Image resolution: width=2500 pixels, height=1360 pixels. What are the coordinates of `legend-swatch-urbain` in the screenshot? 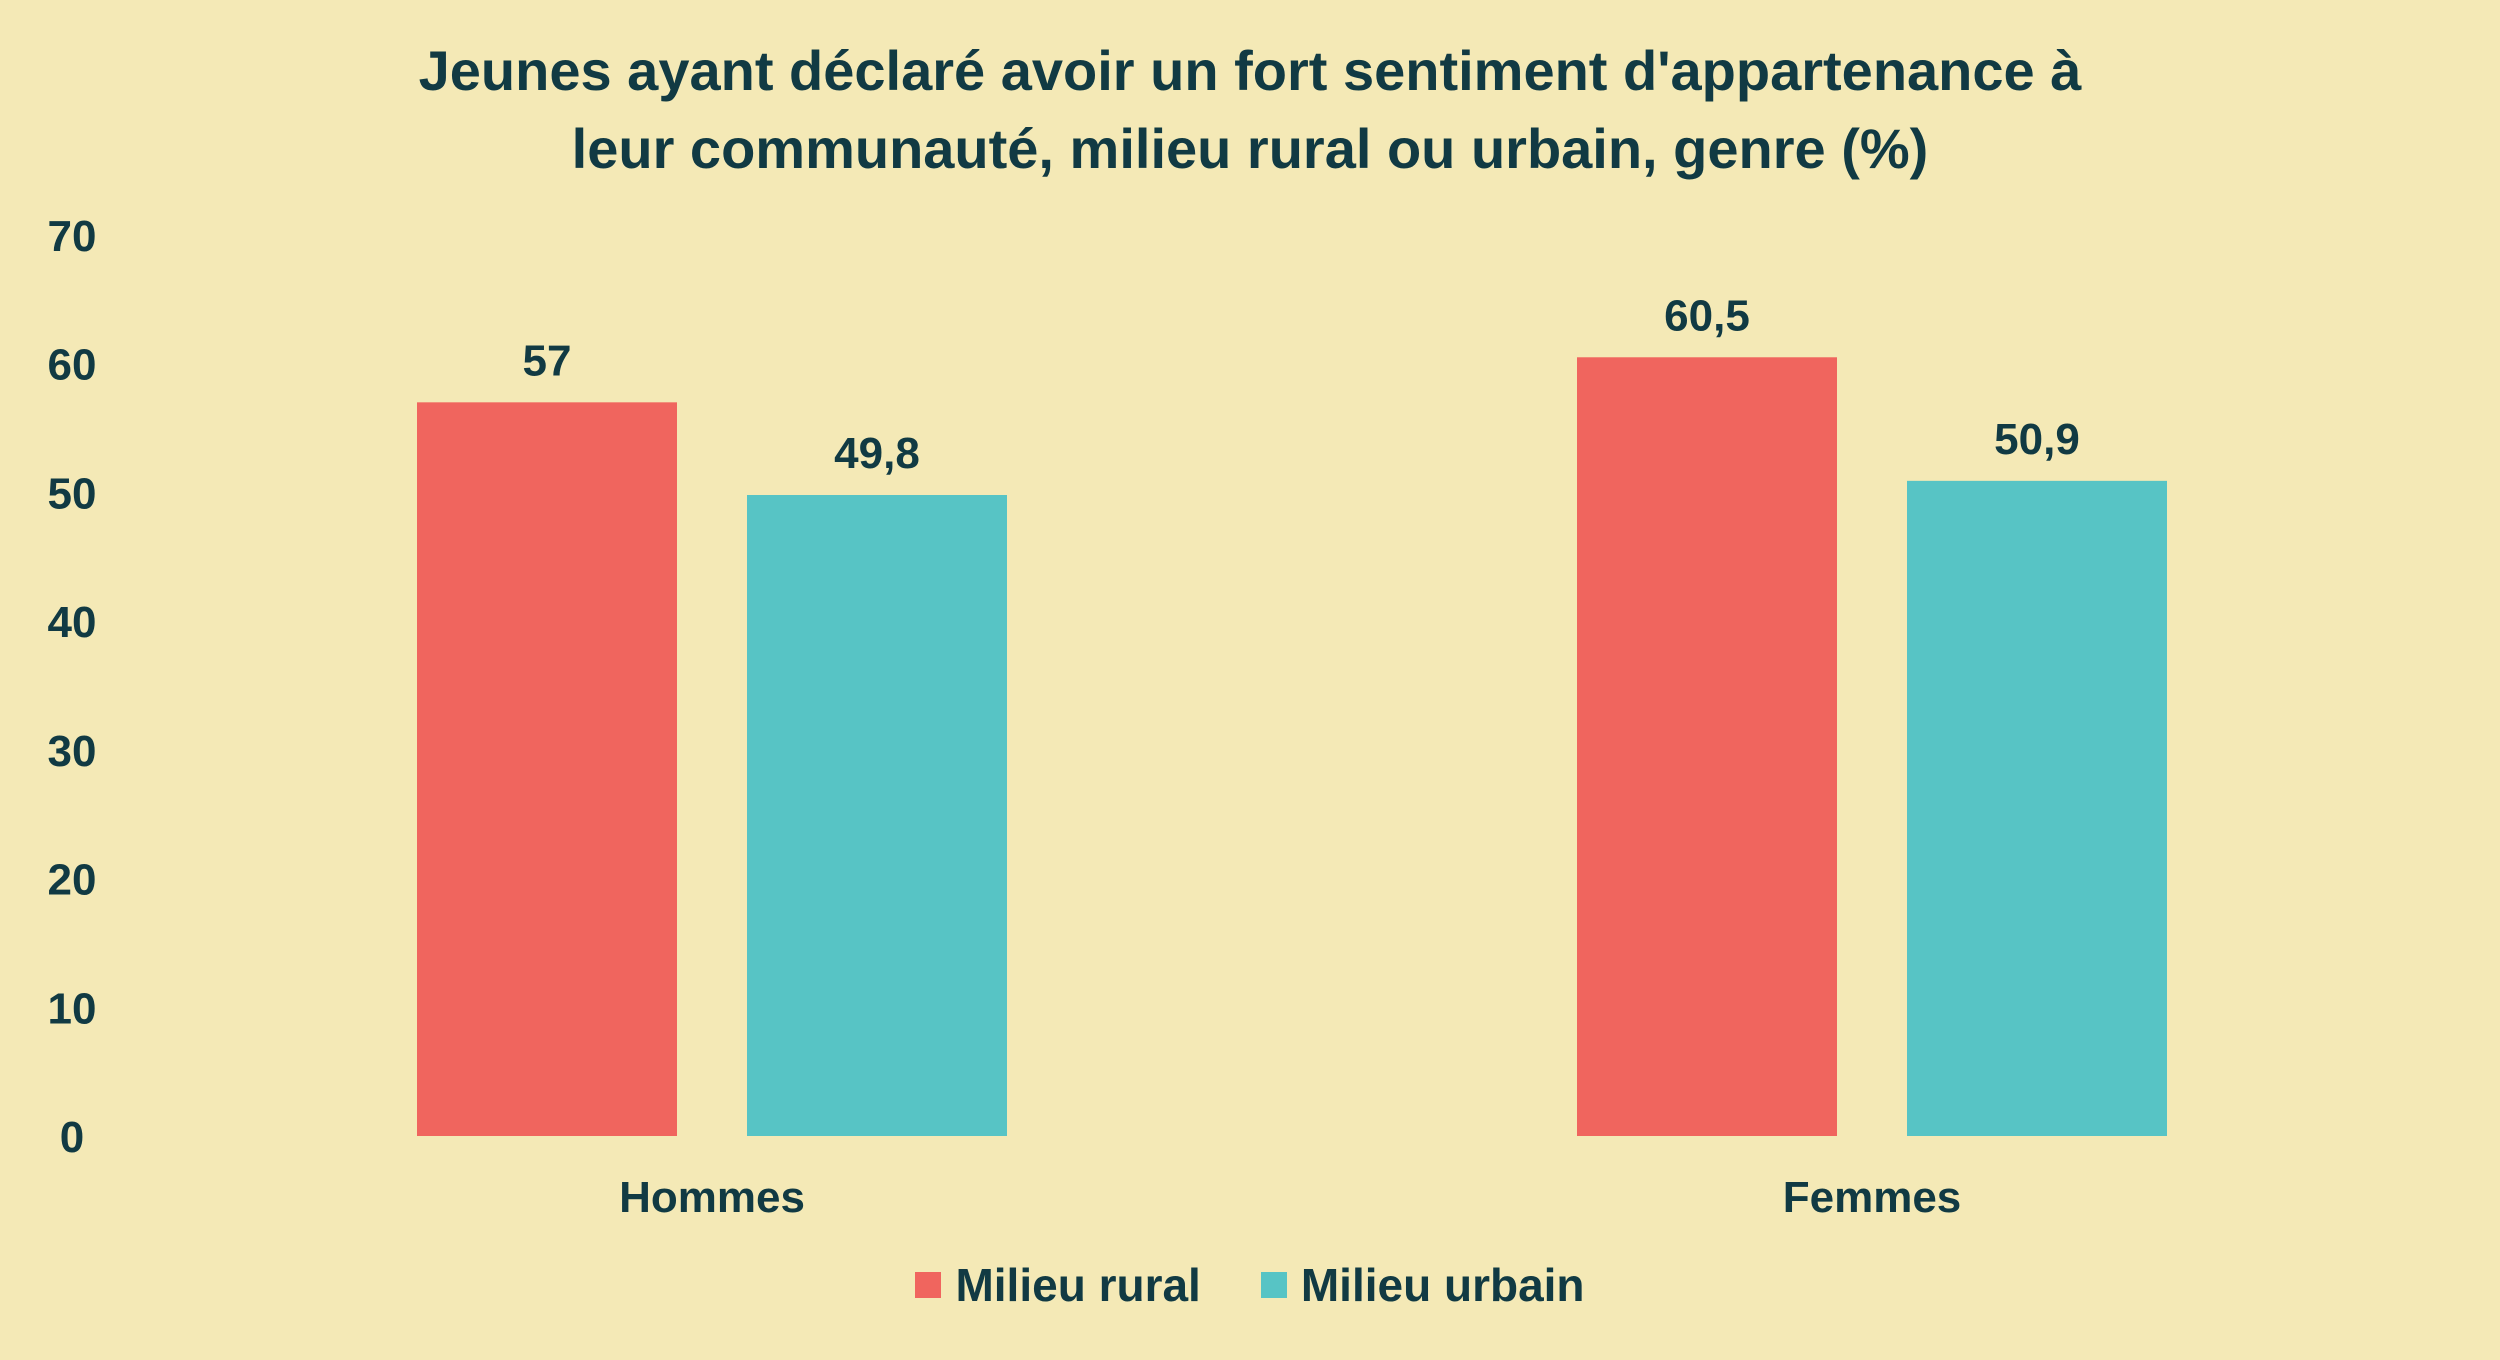 It's located at (1273, 1285).